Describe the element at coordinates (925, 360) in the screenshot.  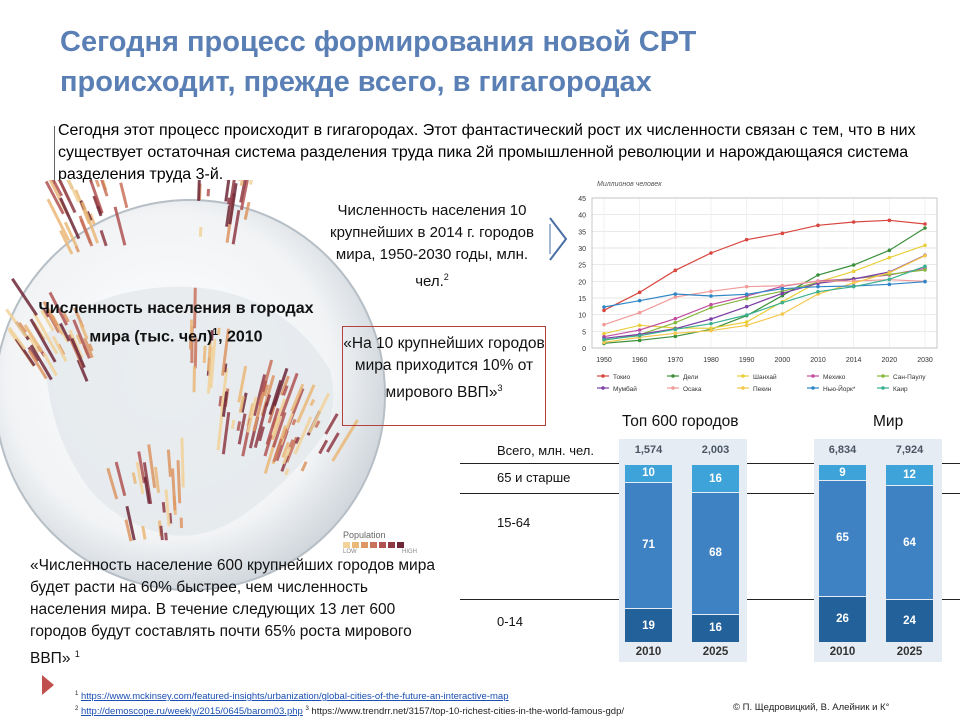
I see `x-tick-label: 2030` at that location.